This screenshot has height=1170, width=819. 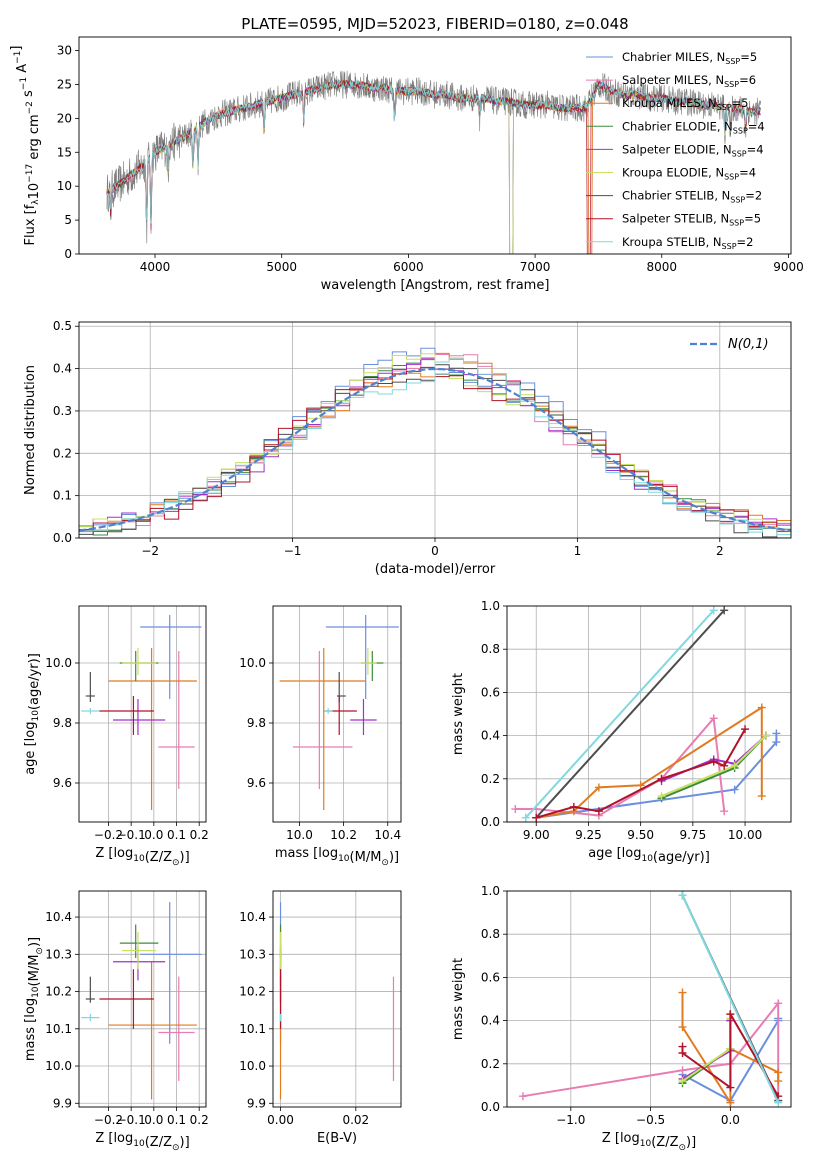 I want to click on label-part: −2, so click(x=30, y=107).